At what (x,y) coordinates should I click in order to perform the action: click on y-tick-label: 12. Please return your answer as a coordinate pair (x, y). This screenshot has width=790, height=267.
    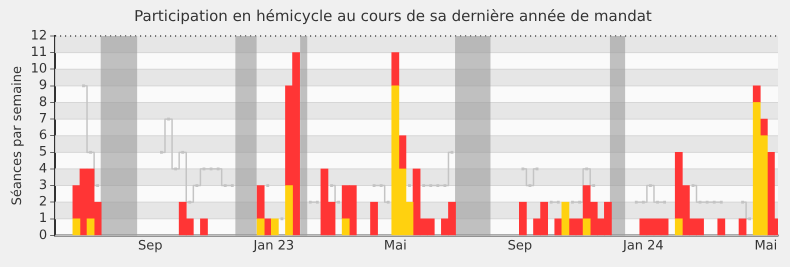
    Looking at the image, I should click on (39, 36).